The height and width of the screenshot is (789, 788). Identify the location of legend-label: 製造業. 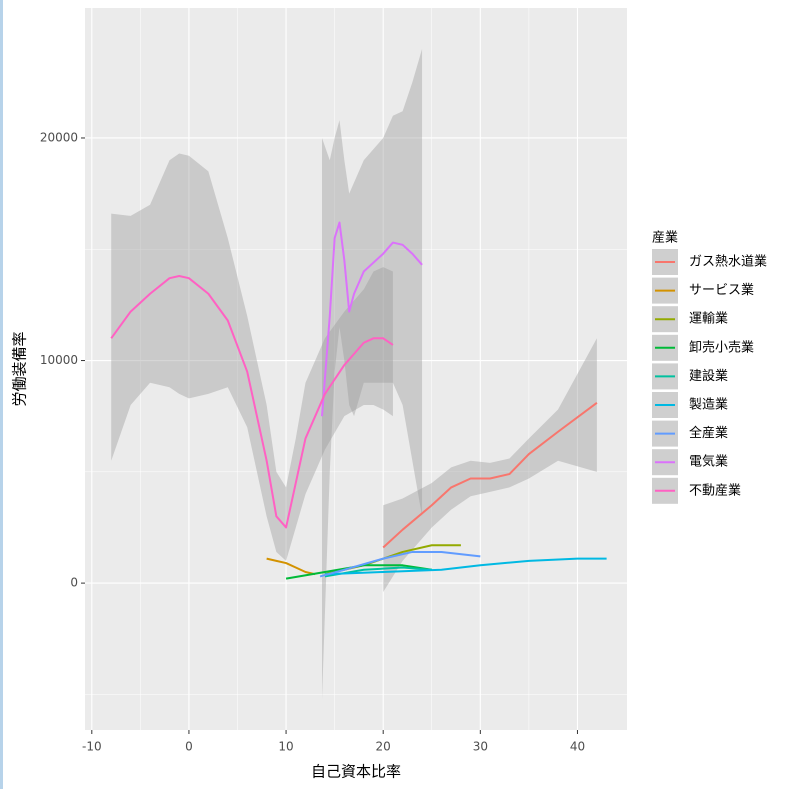
(708, 405).